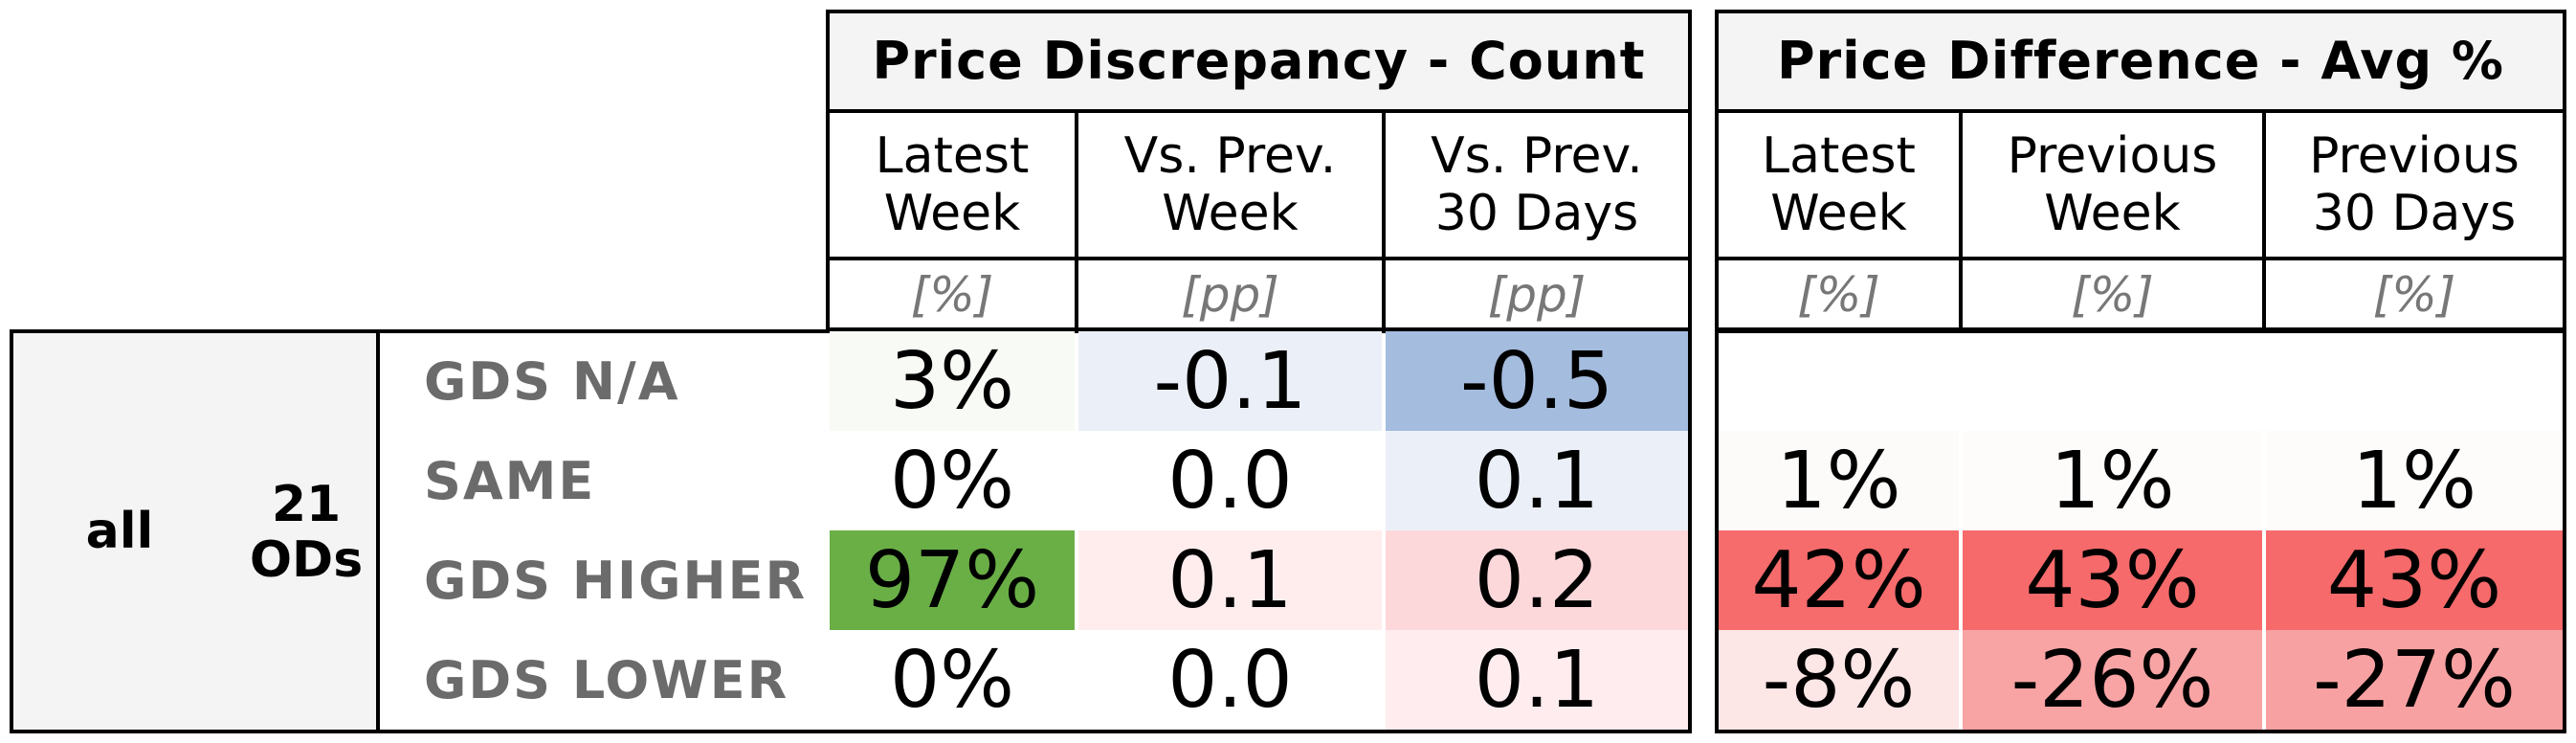 The height and width of the screenshot is (743, 2576). Describe the element at coordinates (1537, 580) in the screenshot. I see `value-cell: 0.2` at that location.